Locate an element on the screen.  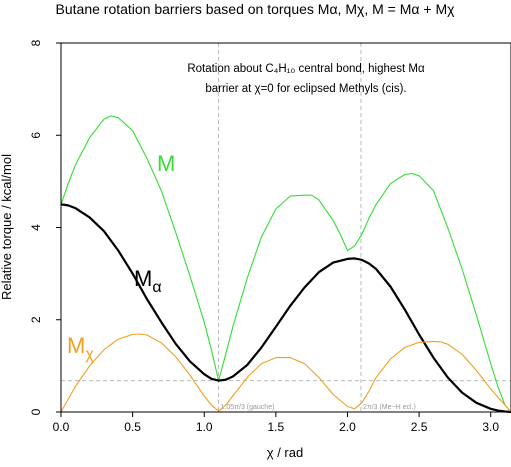
series-label: Mχ is located at coordinates (80, 348).